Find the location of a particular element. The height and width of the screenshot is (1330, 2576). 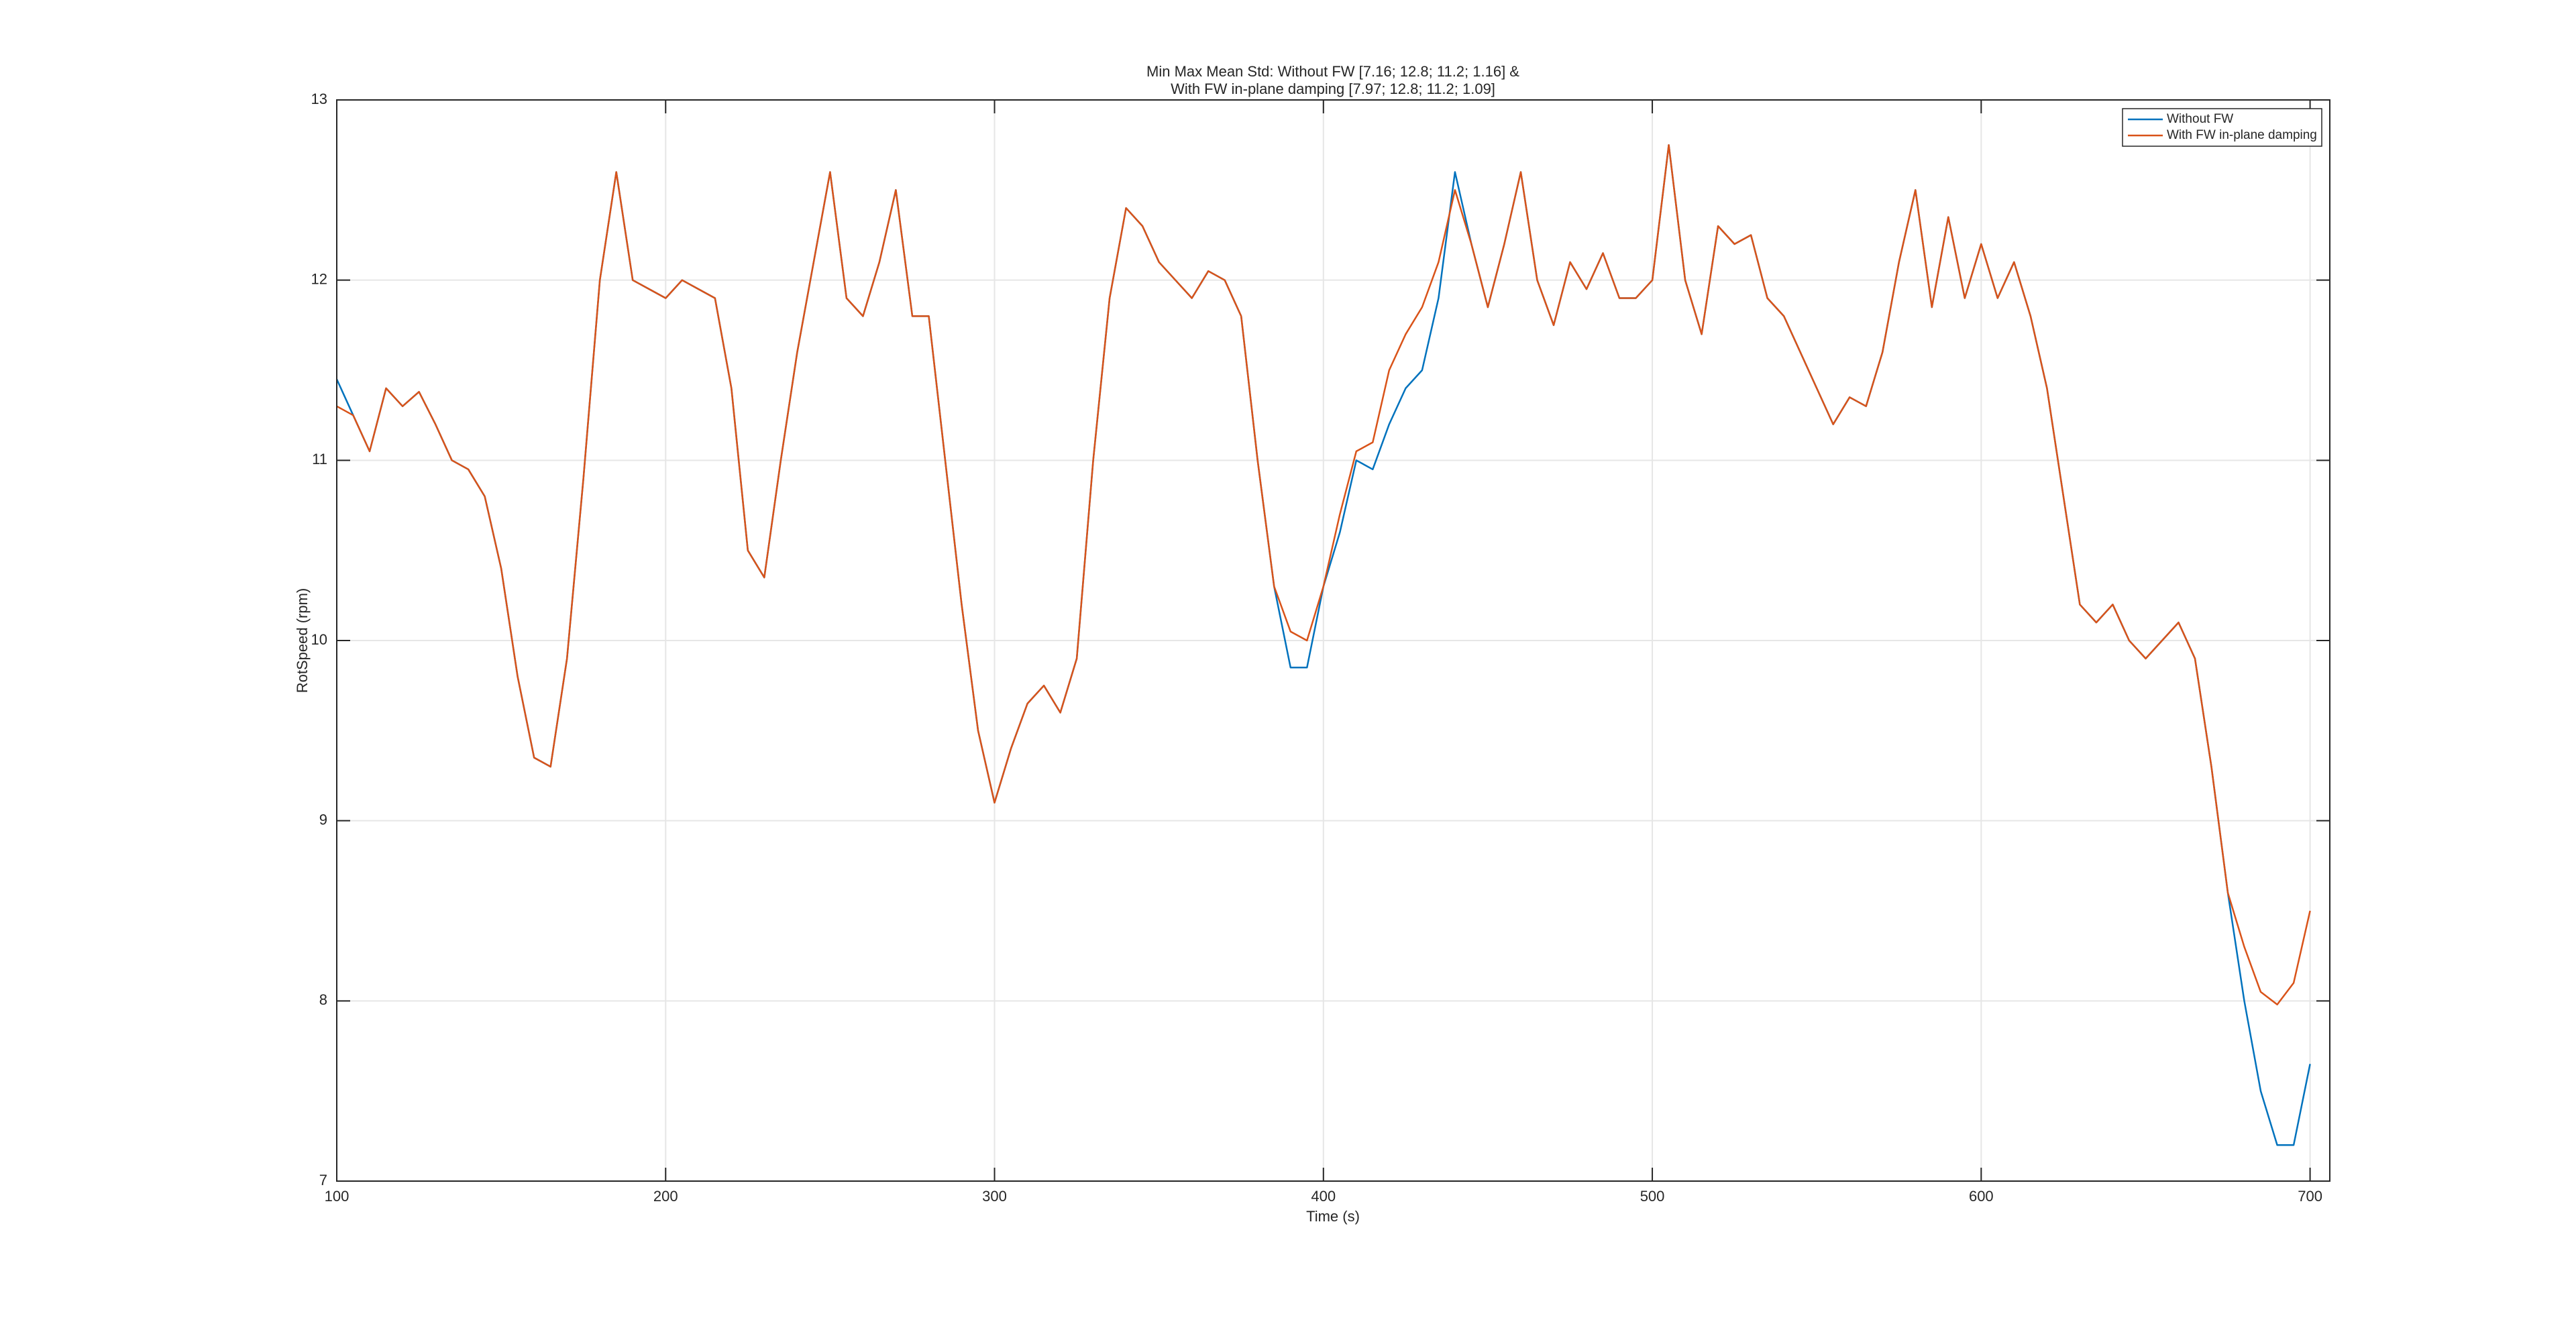

legend-label: With FW in-plane damping is located at coordinates (2242, 135).